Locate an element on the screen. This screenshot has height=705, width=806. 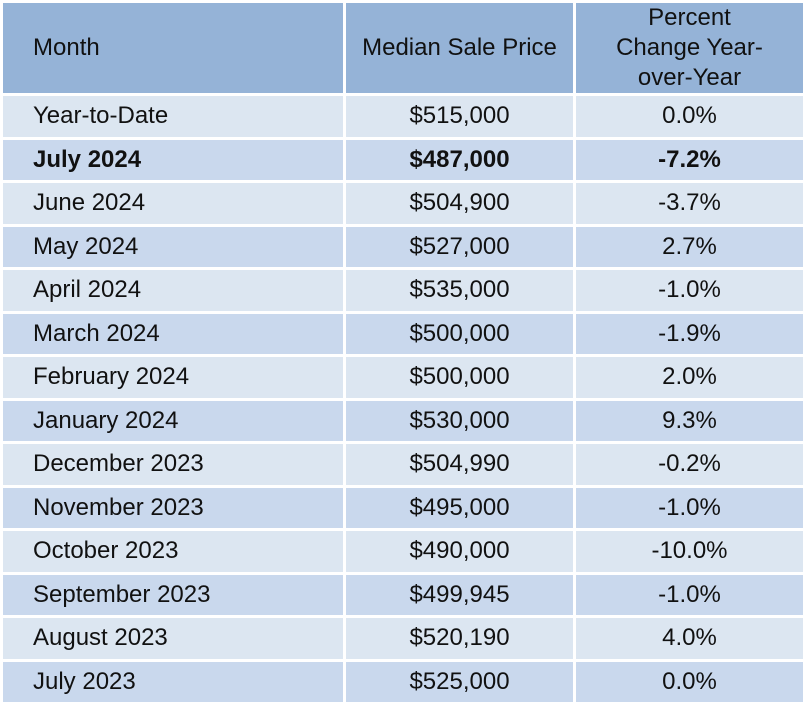
table-cell: $525,000 is located at coordinates (459, 681).